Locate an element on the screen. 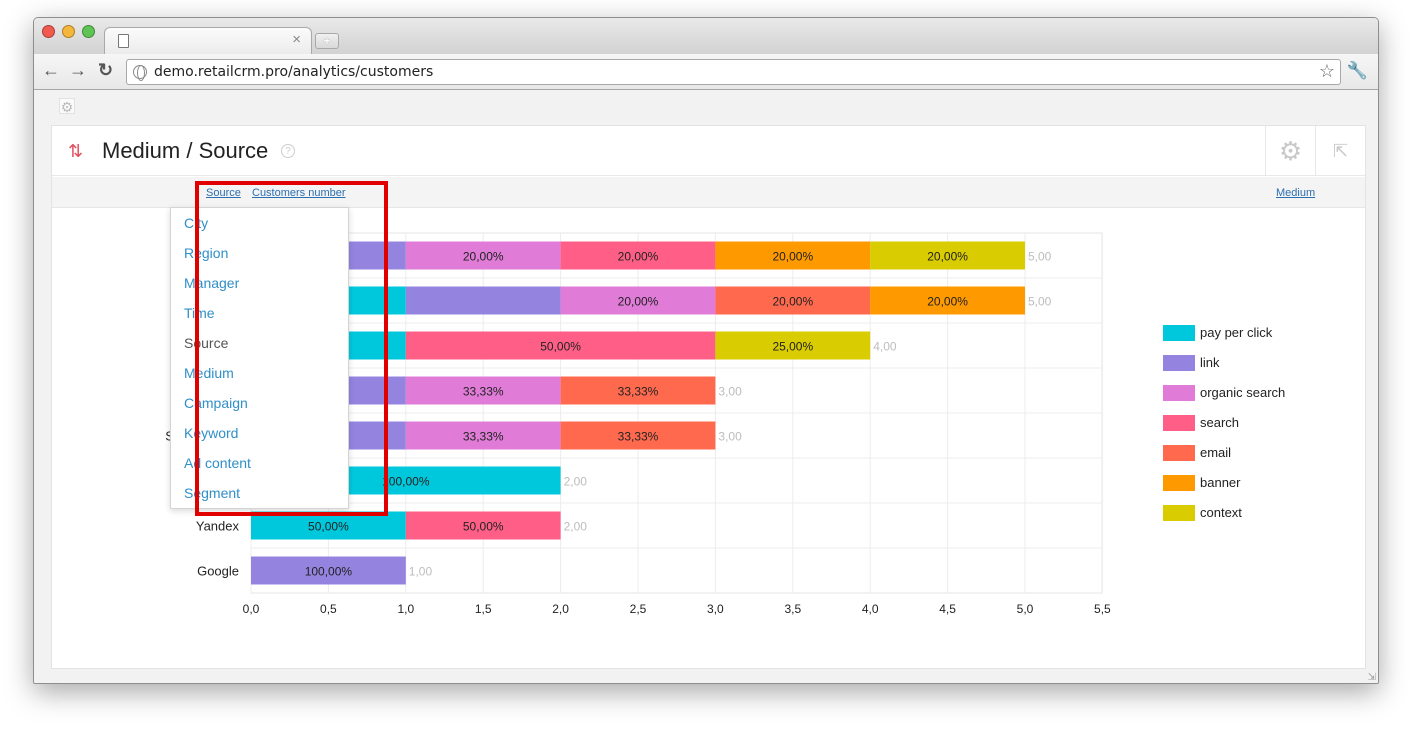  legend-label: banner is located at coordinates (1220, 482).